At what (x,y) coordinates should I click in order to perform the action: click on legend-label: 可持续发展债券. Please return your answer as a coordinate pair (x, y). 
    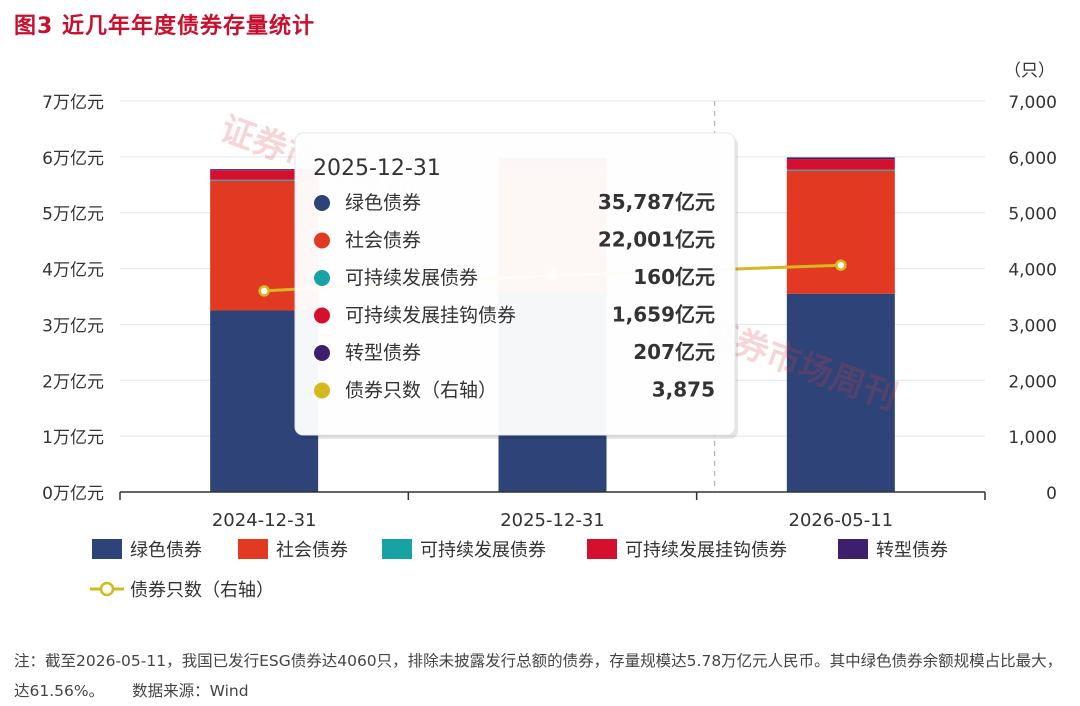
    Looking at the image, I should click on (483, 550).